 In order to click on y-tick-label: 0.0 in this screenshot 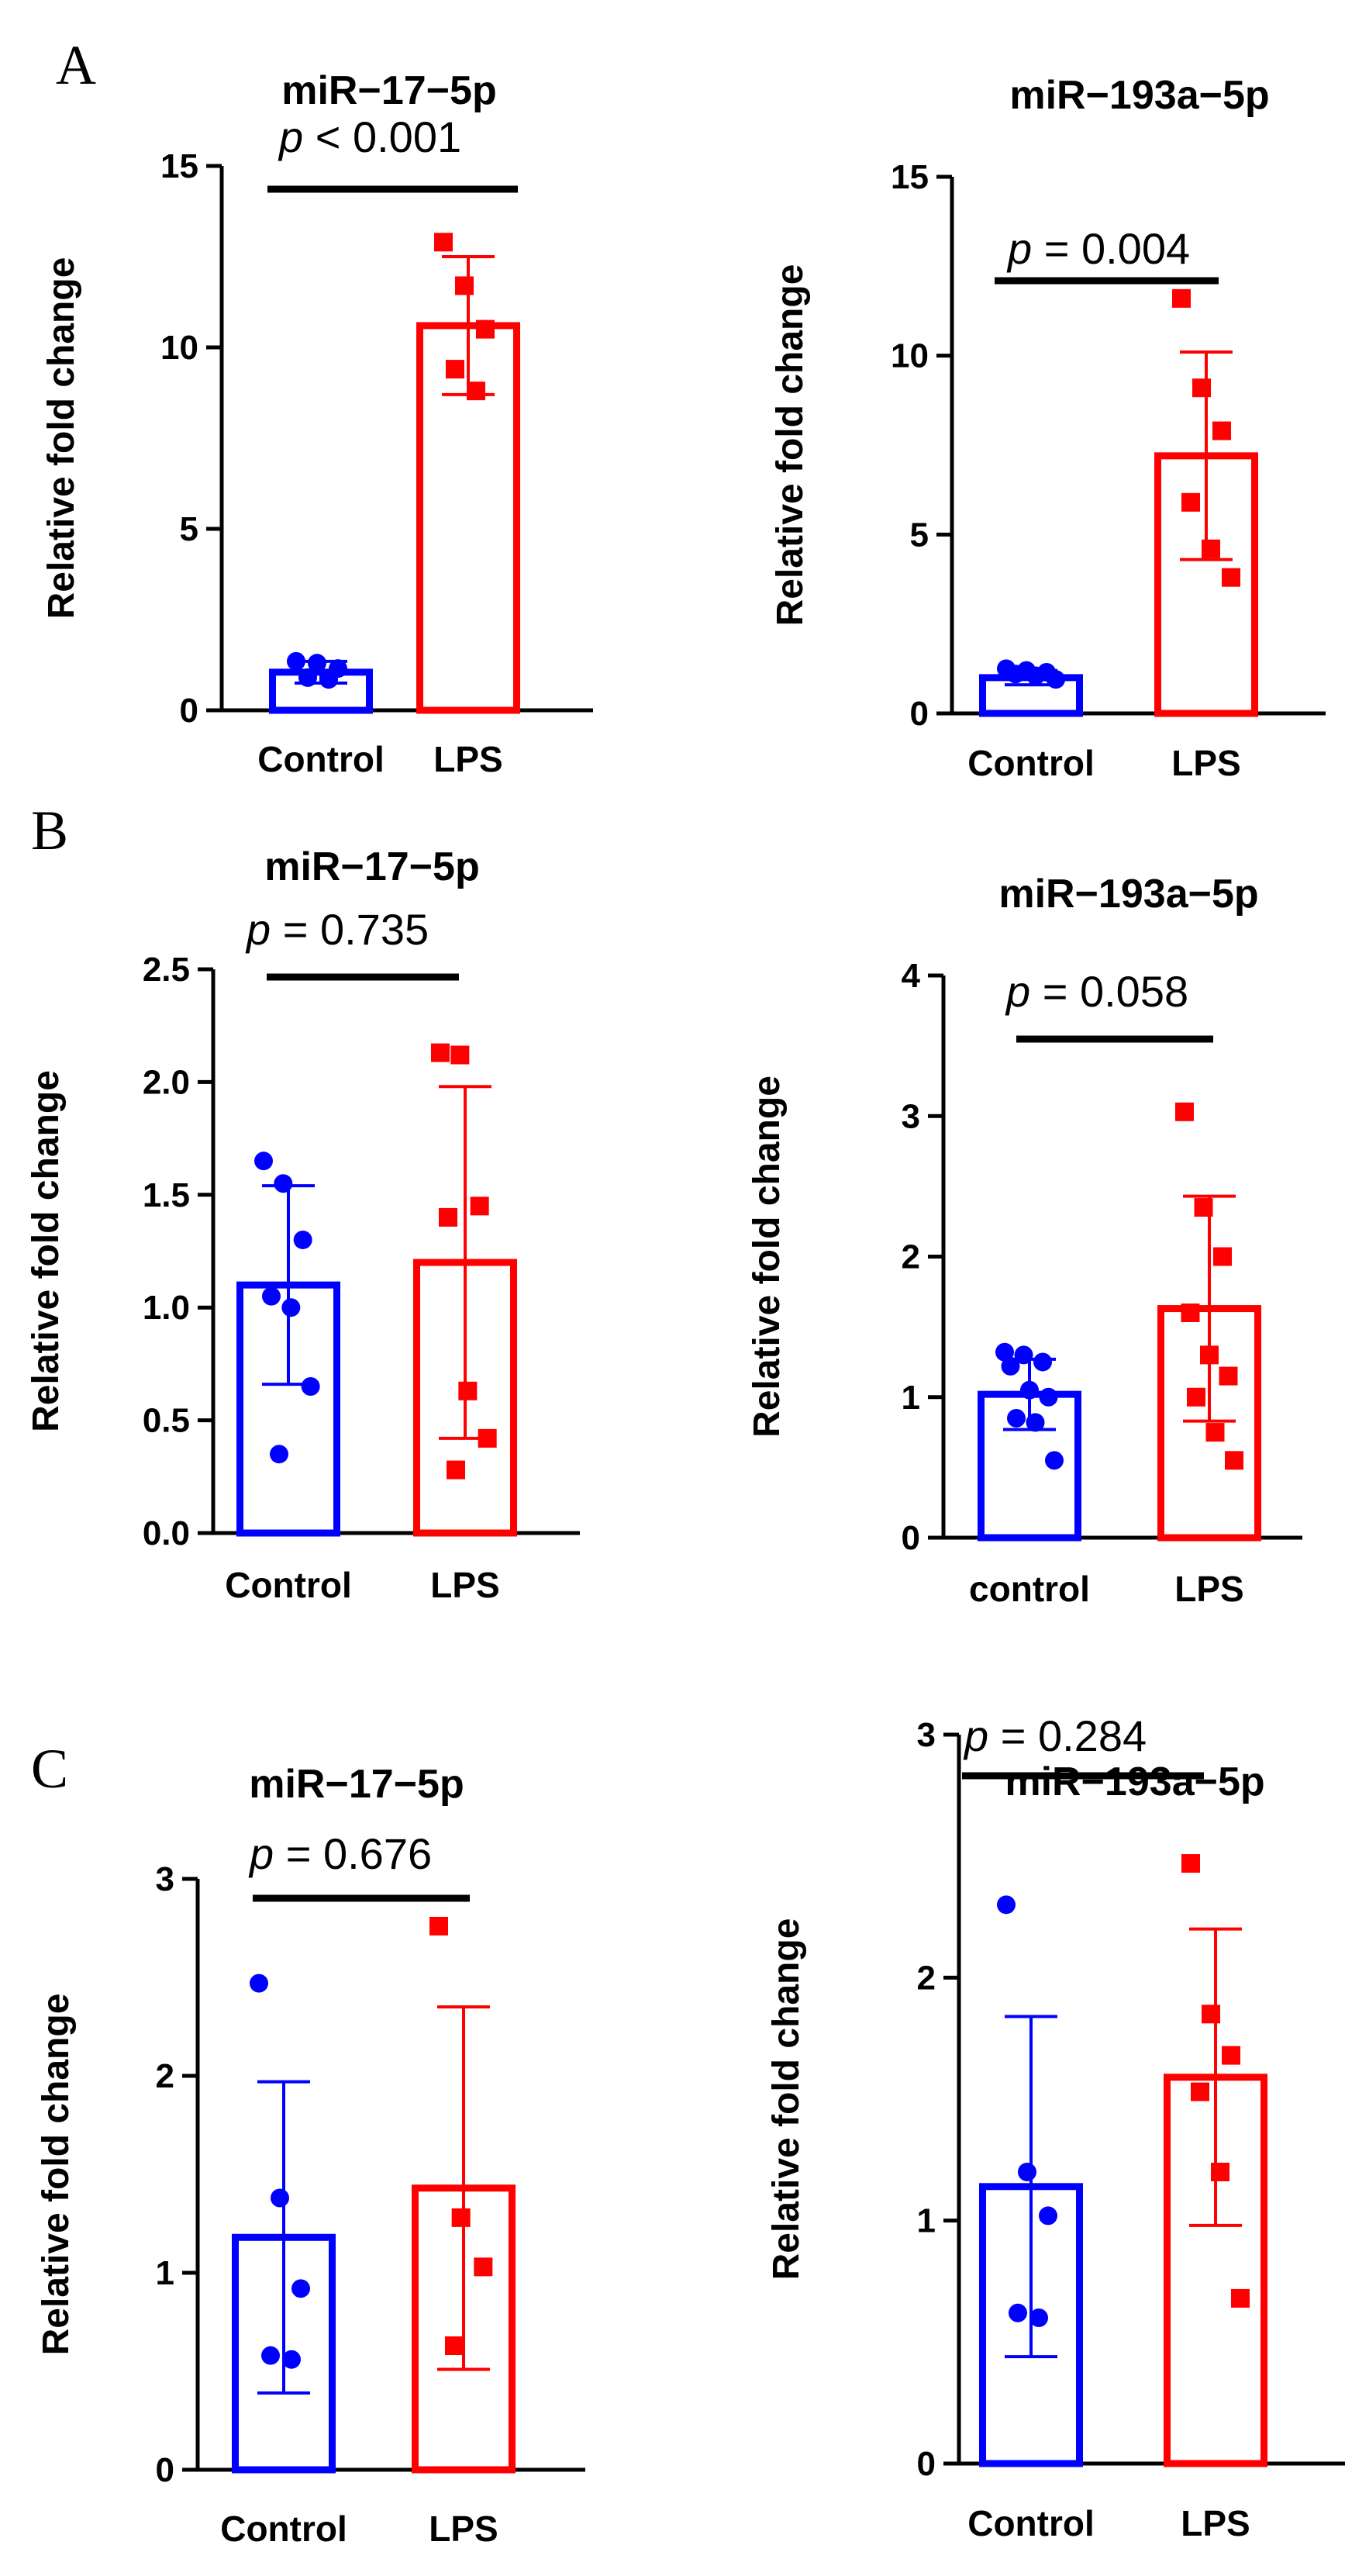, I will do `click(167, 1533)`.